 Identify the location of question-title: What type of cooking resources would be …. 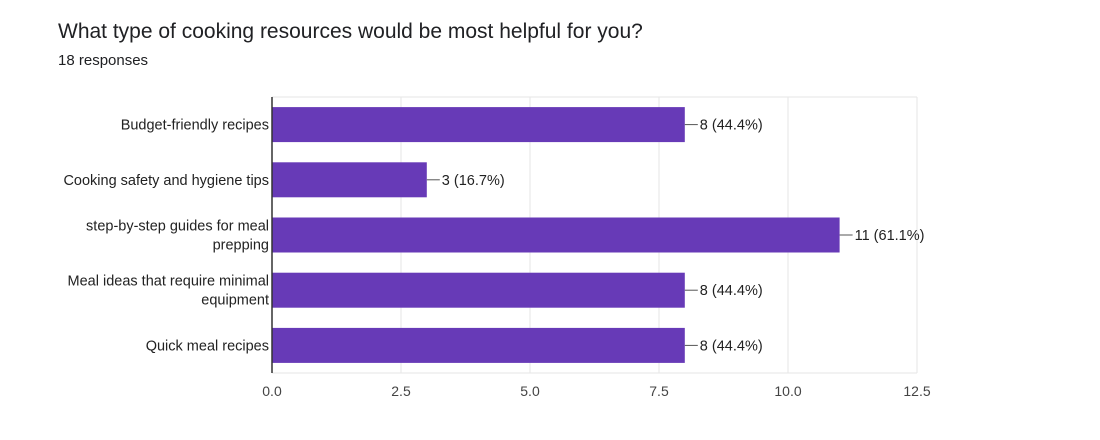
(350, 31).